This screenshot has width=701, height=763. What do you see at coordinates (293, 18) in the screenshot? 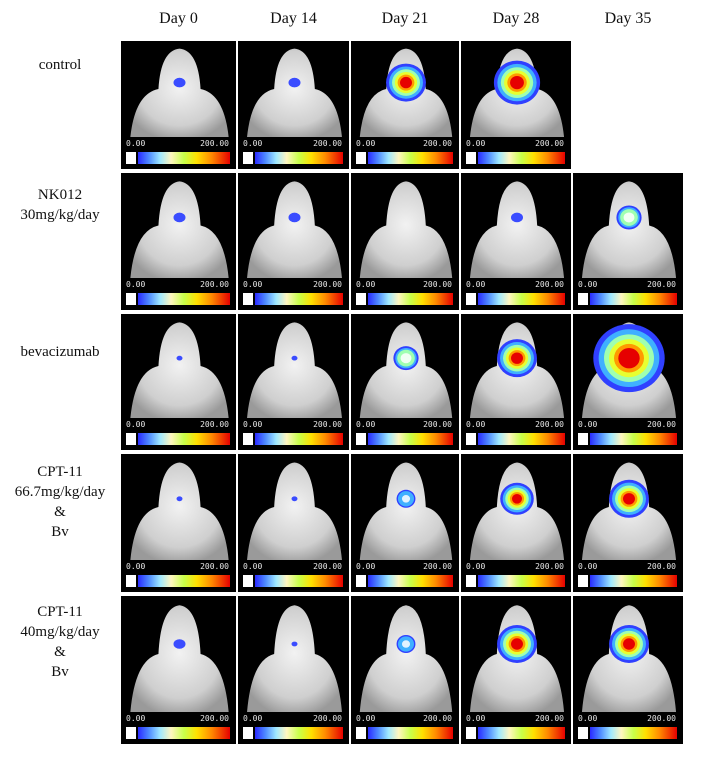
I see `day-header-1: Day 14` at bounding box center [293, 18].